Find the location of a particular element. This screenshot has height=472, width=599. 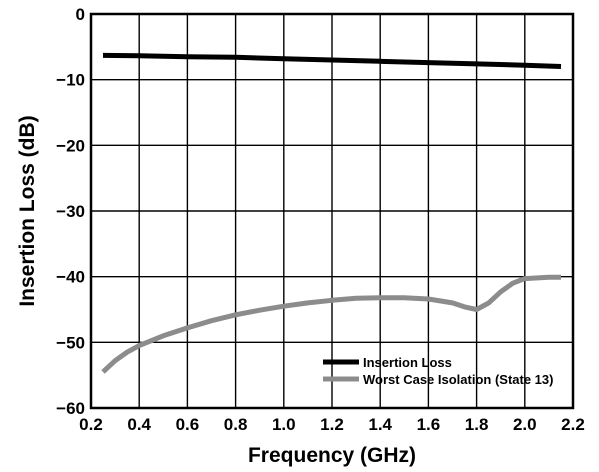

y-tick-label: −40 is located at coordinates (70, 277).